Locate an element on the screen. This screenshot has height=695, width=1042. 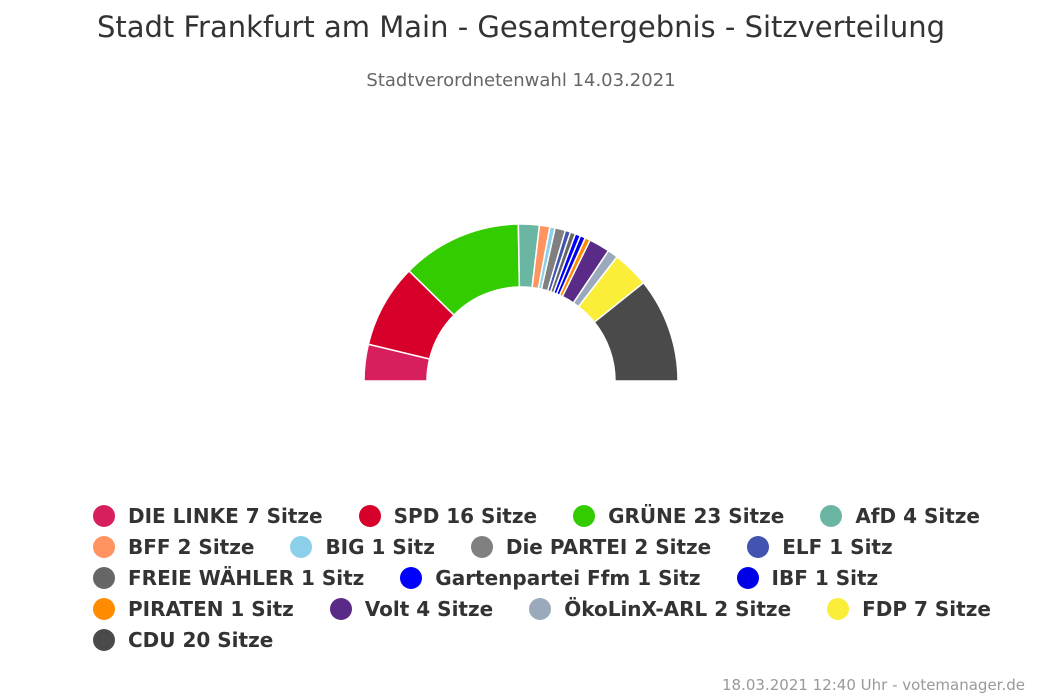
legend-item: ÖkoLinX-ARL 2 Sitze is located at coordinates (660, 609).